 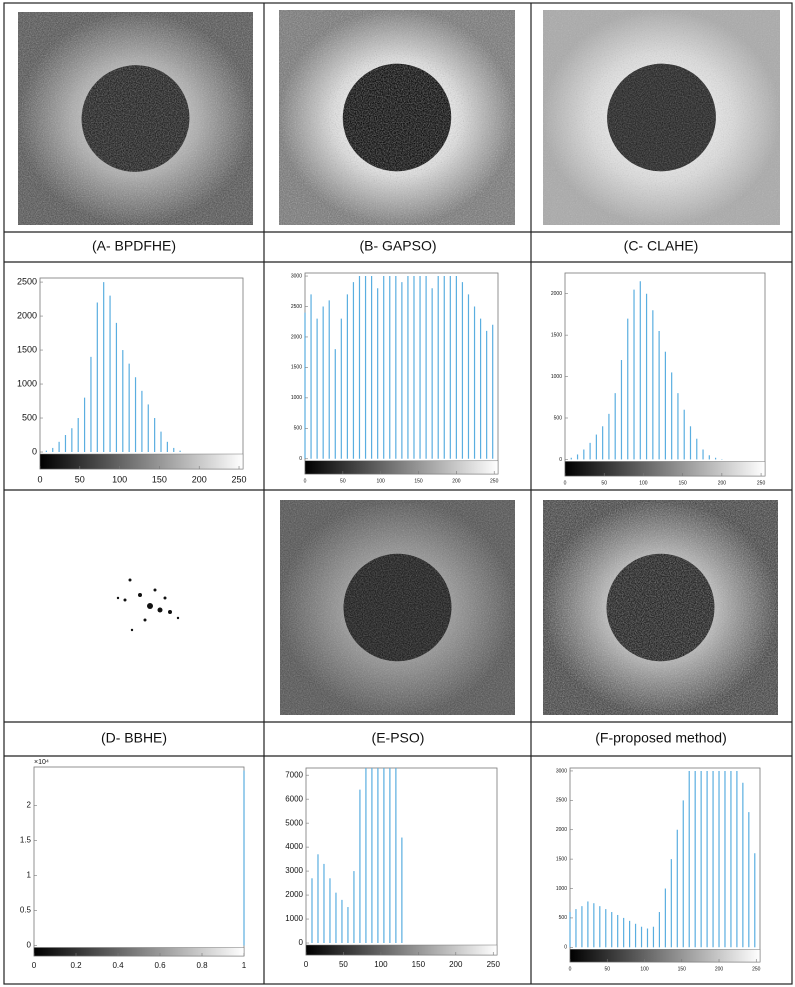 What do you see at coordinates (134, 246) in the screenshot?
I see `caption: (A- BPDFHE)` at bounding box center [134, 246].